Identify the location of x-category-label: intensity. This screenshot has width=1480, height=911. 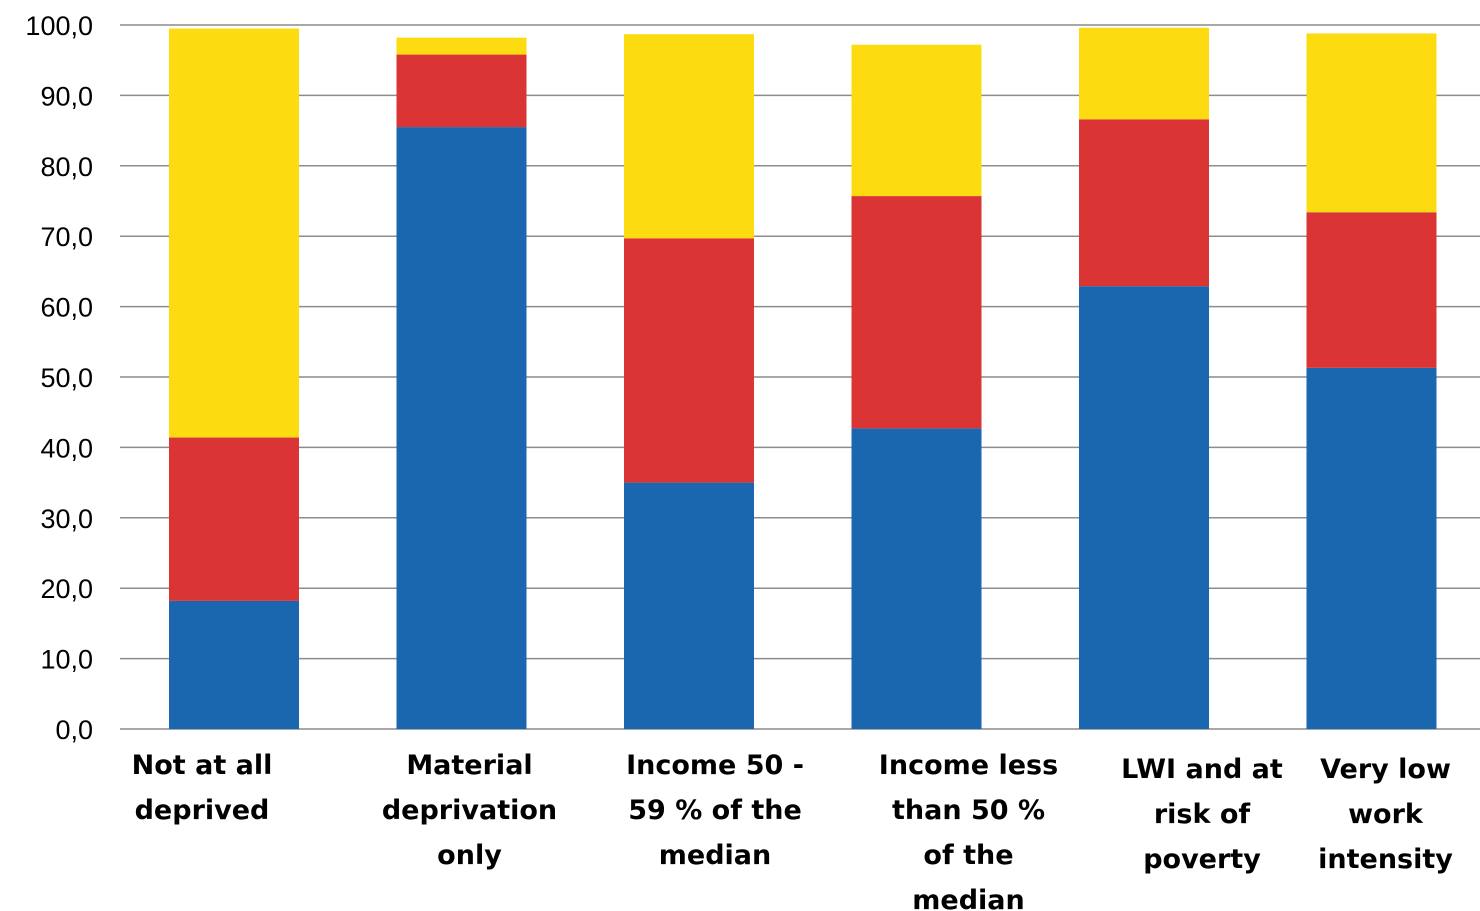
(1385, 859).